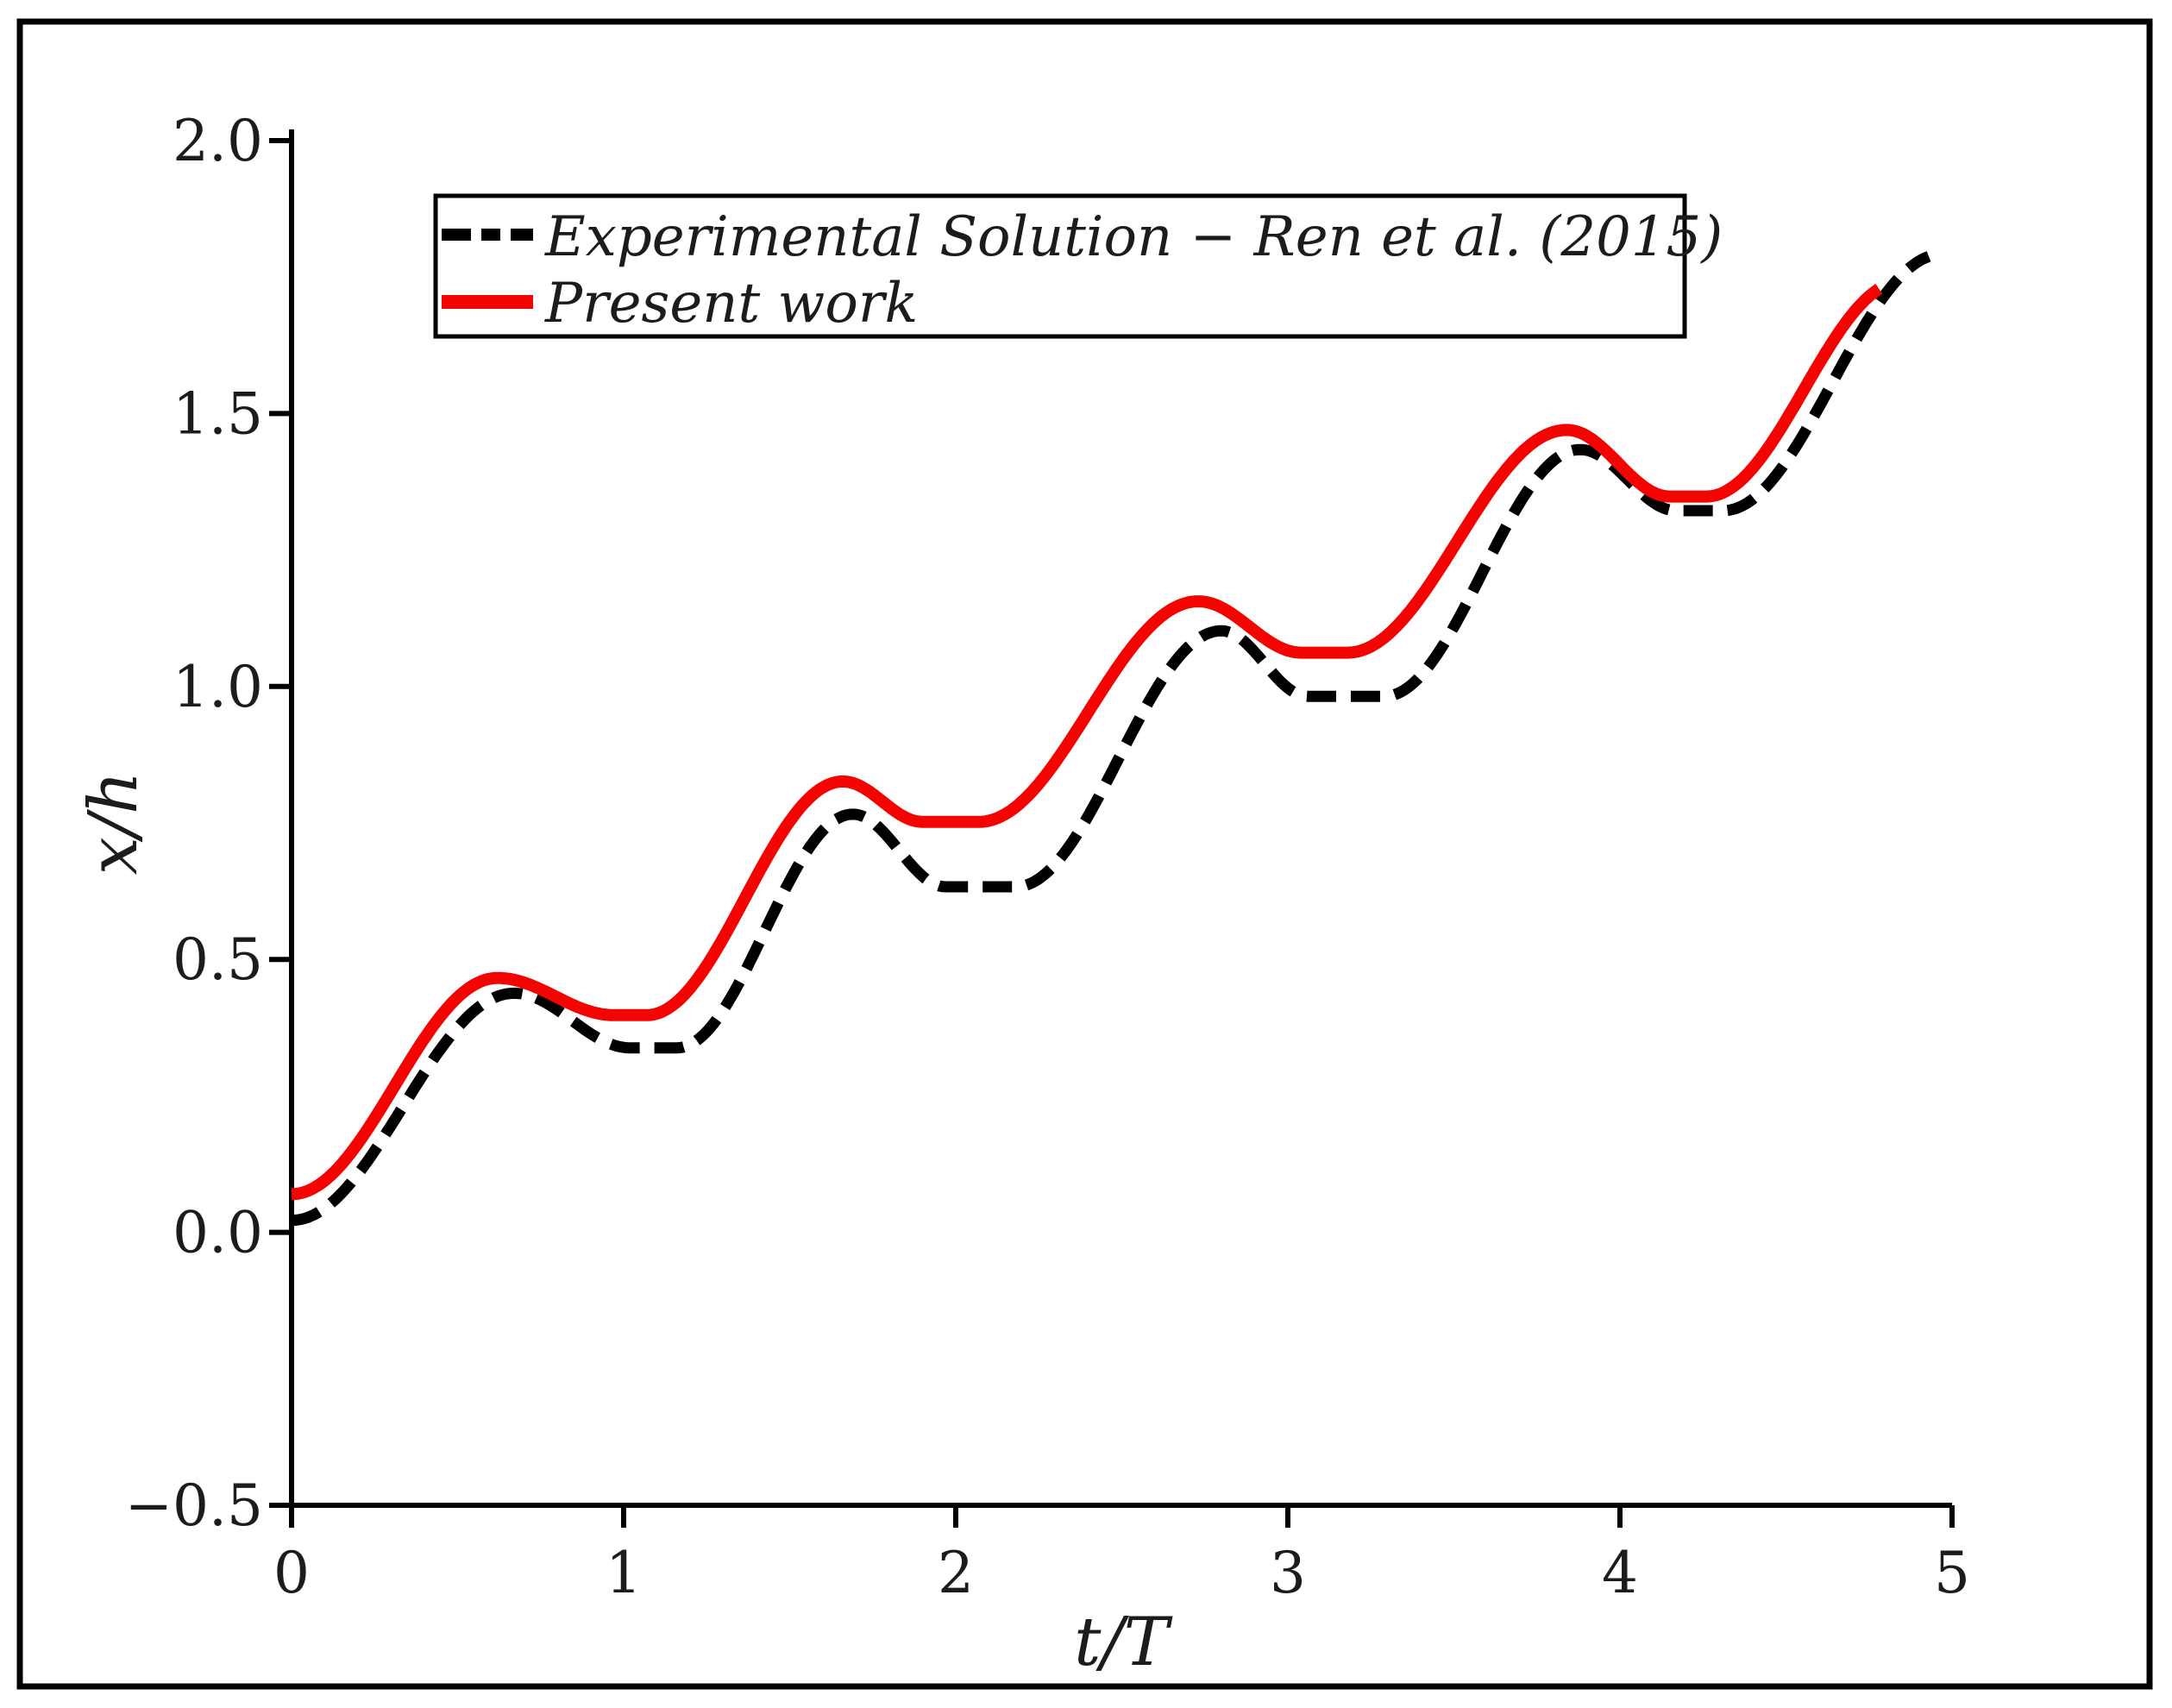 Image resolution: width=2172 pixels, height=1708 pixels. What do you see at coordinates (956, 1573) in the screenshot?
I see `x-tick-label-2: 2` at bounding box center [956, 1573].